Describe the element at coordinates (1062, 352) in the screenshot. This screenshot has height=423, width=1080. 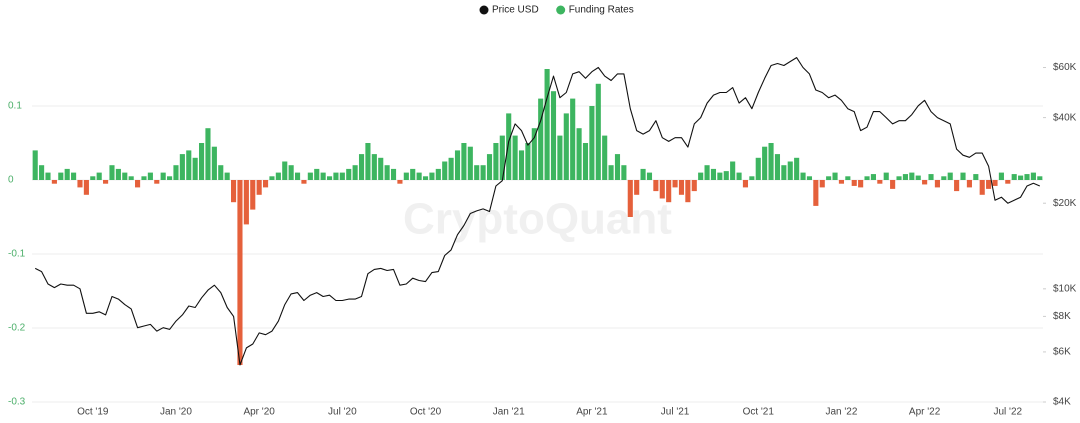
I see `y2-tick-label: $6K` at that location.